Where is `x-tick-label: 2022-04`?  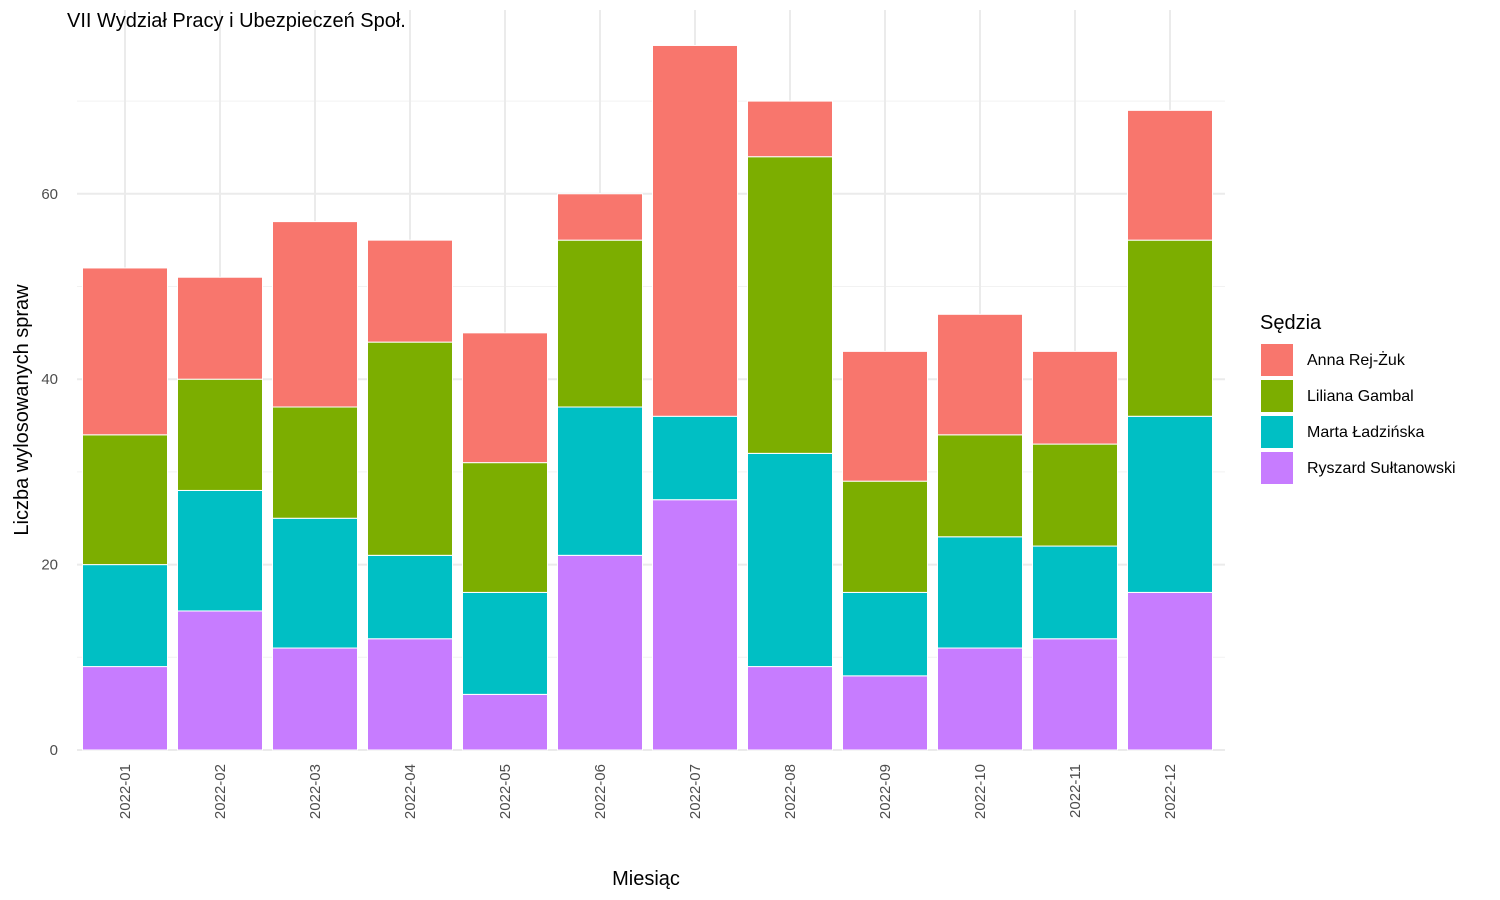
x-tick-label: 2022-04 is located at coordinates (410, 791).